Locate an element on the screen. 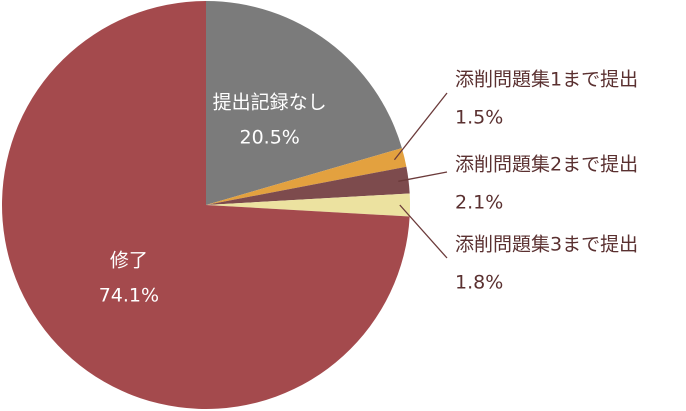 This screenshot has height=411, width=686. slice-label: 添削問題集3まで提出 is located at coordinates (546, 245).